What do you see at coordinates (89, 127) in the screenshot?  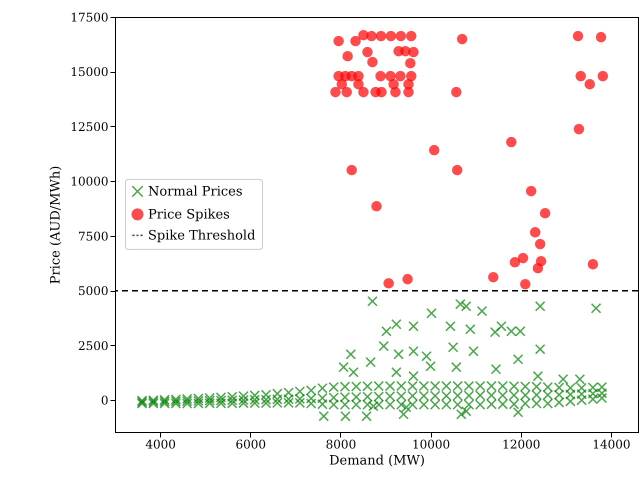 I see `y-tick-label: 12500` at bounding box center [89, 127].